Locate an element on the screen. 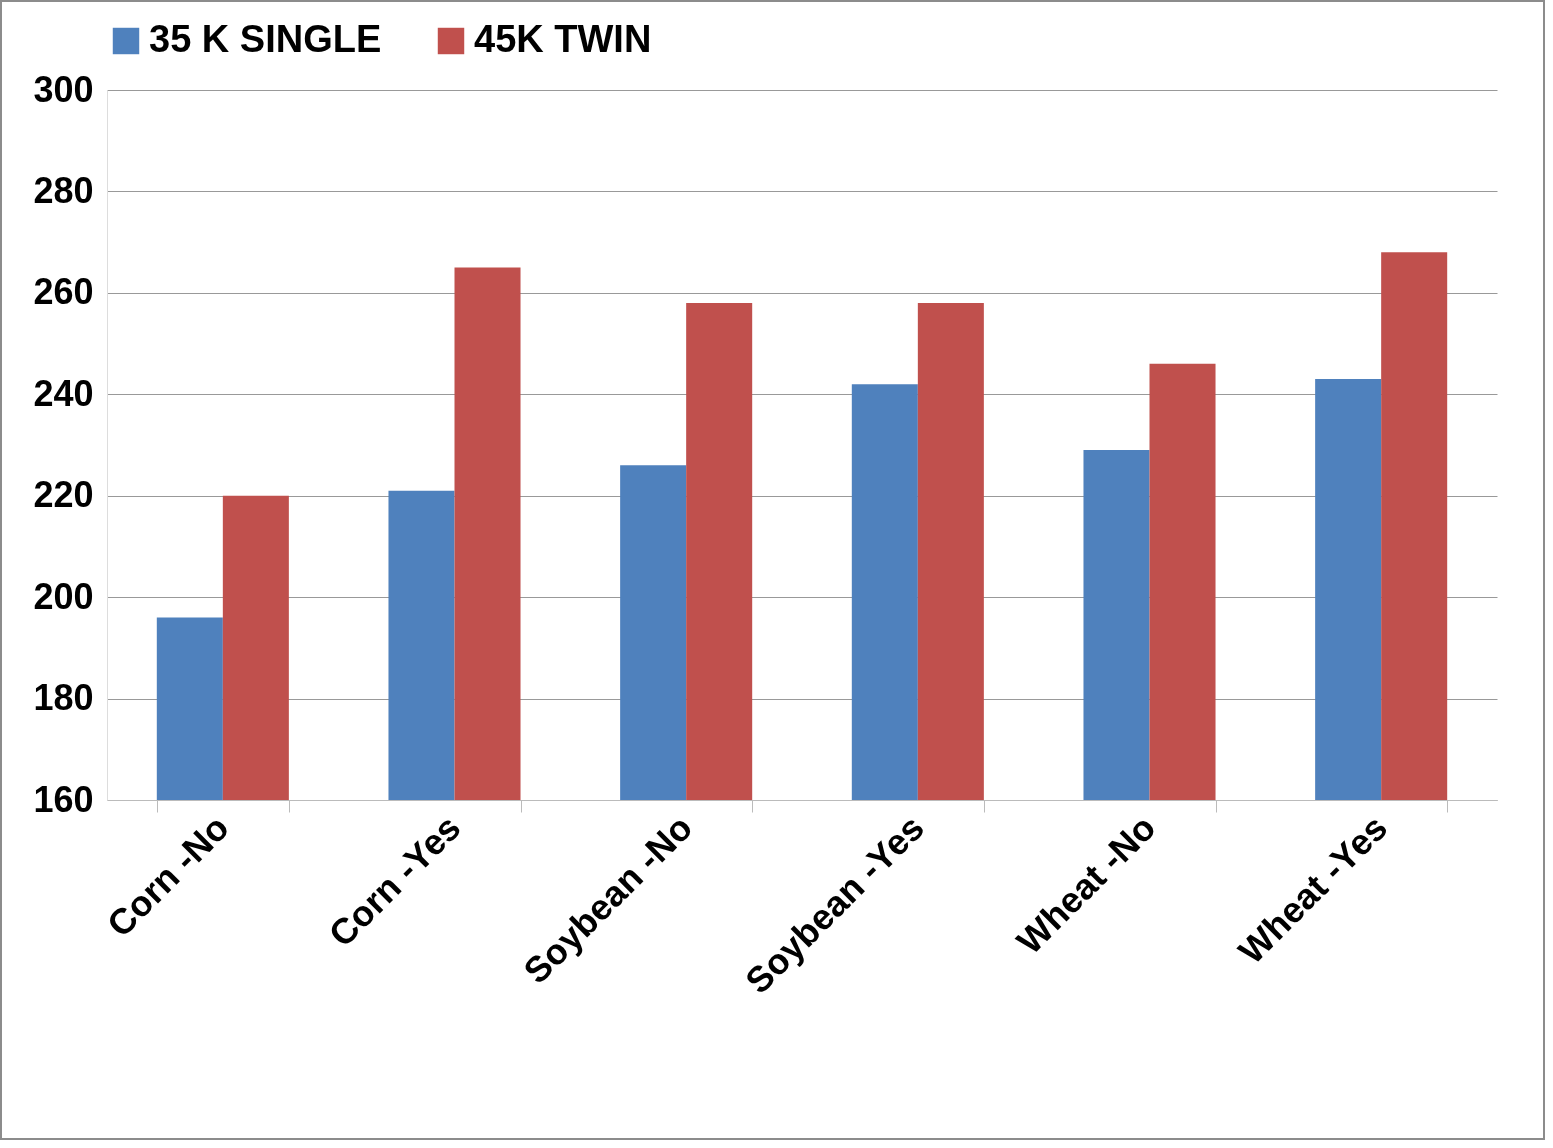  legend-label: 45K TWIN is located at coordinates (563, 39).